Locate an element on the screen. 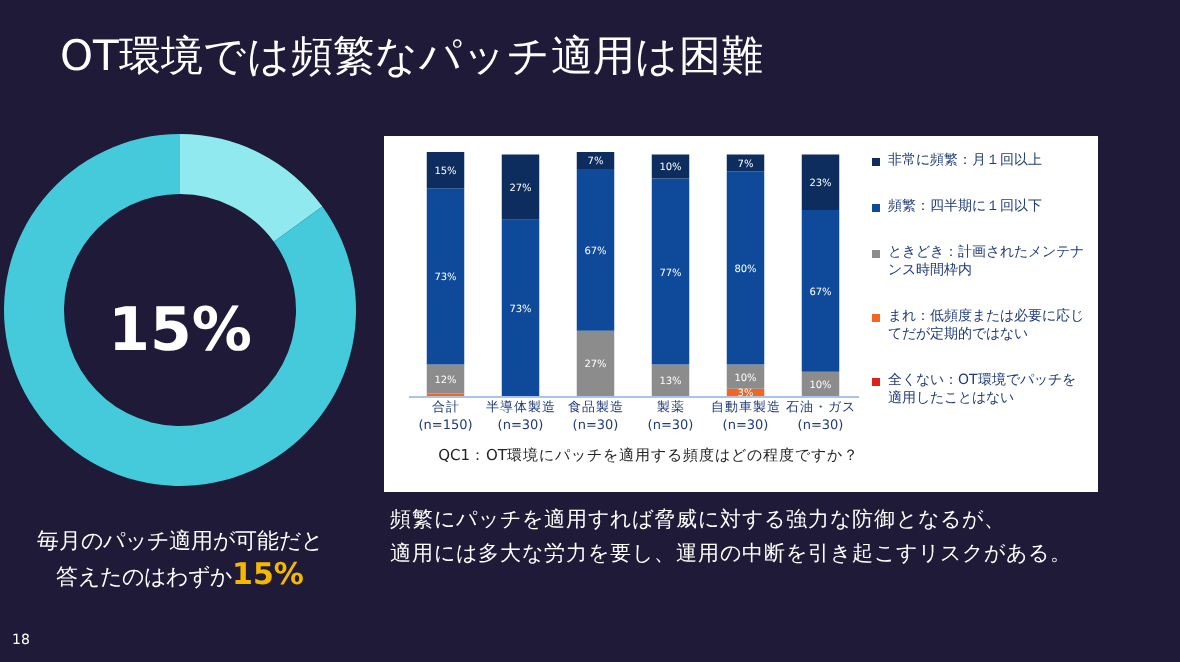  text: 頻繁にパッチを適用すれば脅威に対する強力な防御となるが、 is located at coordinates (698, 520).